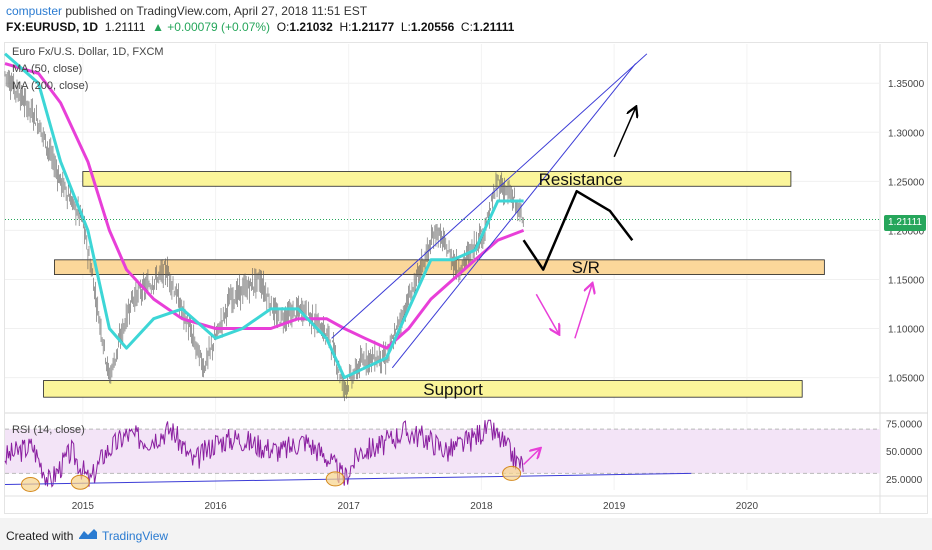  Describe the element at coordinates (614, 506) in the screenshot. I see `x-tick-label: 2019` at that location.